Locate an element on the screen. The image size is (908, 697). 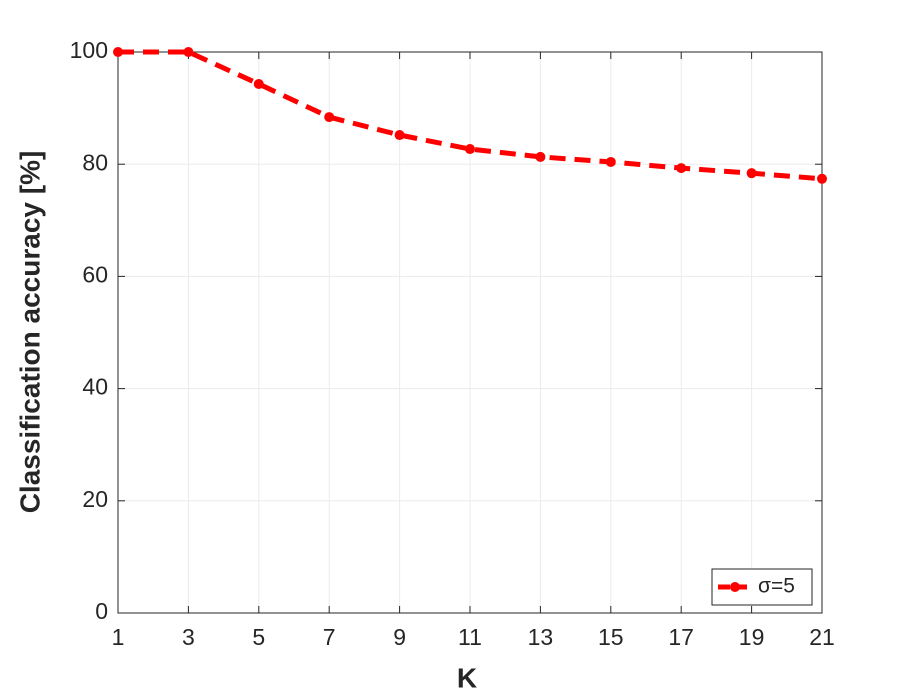
x-tick-label: 7 is located at coordinates (329, 637).